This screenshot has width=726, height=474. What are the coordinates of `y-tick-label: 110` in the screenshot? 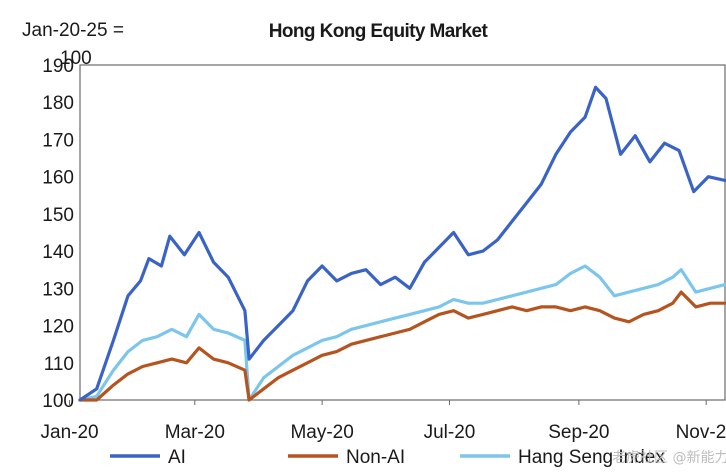 It's located at (59, 364).